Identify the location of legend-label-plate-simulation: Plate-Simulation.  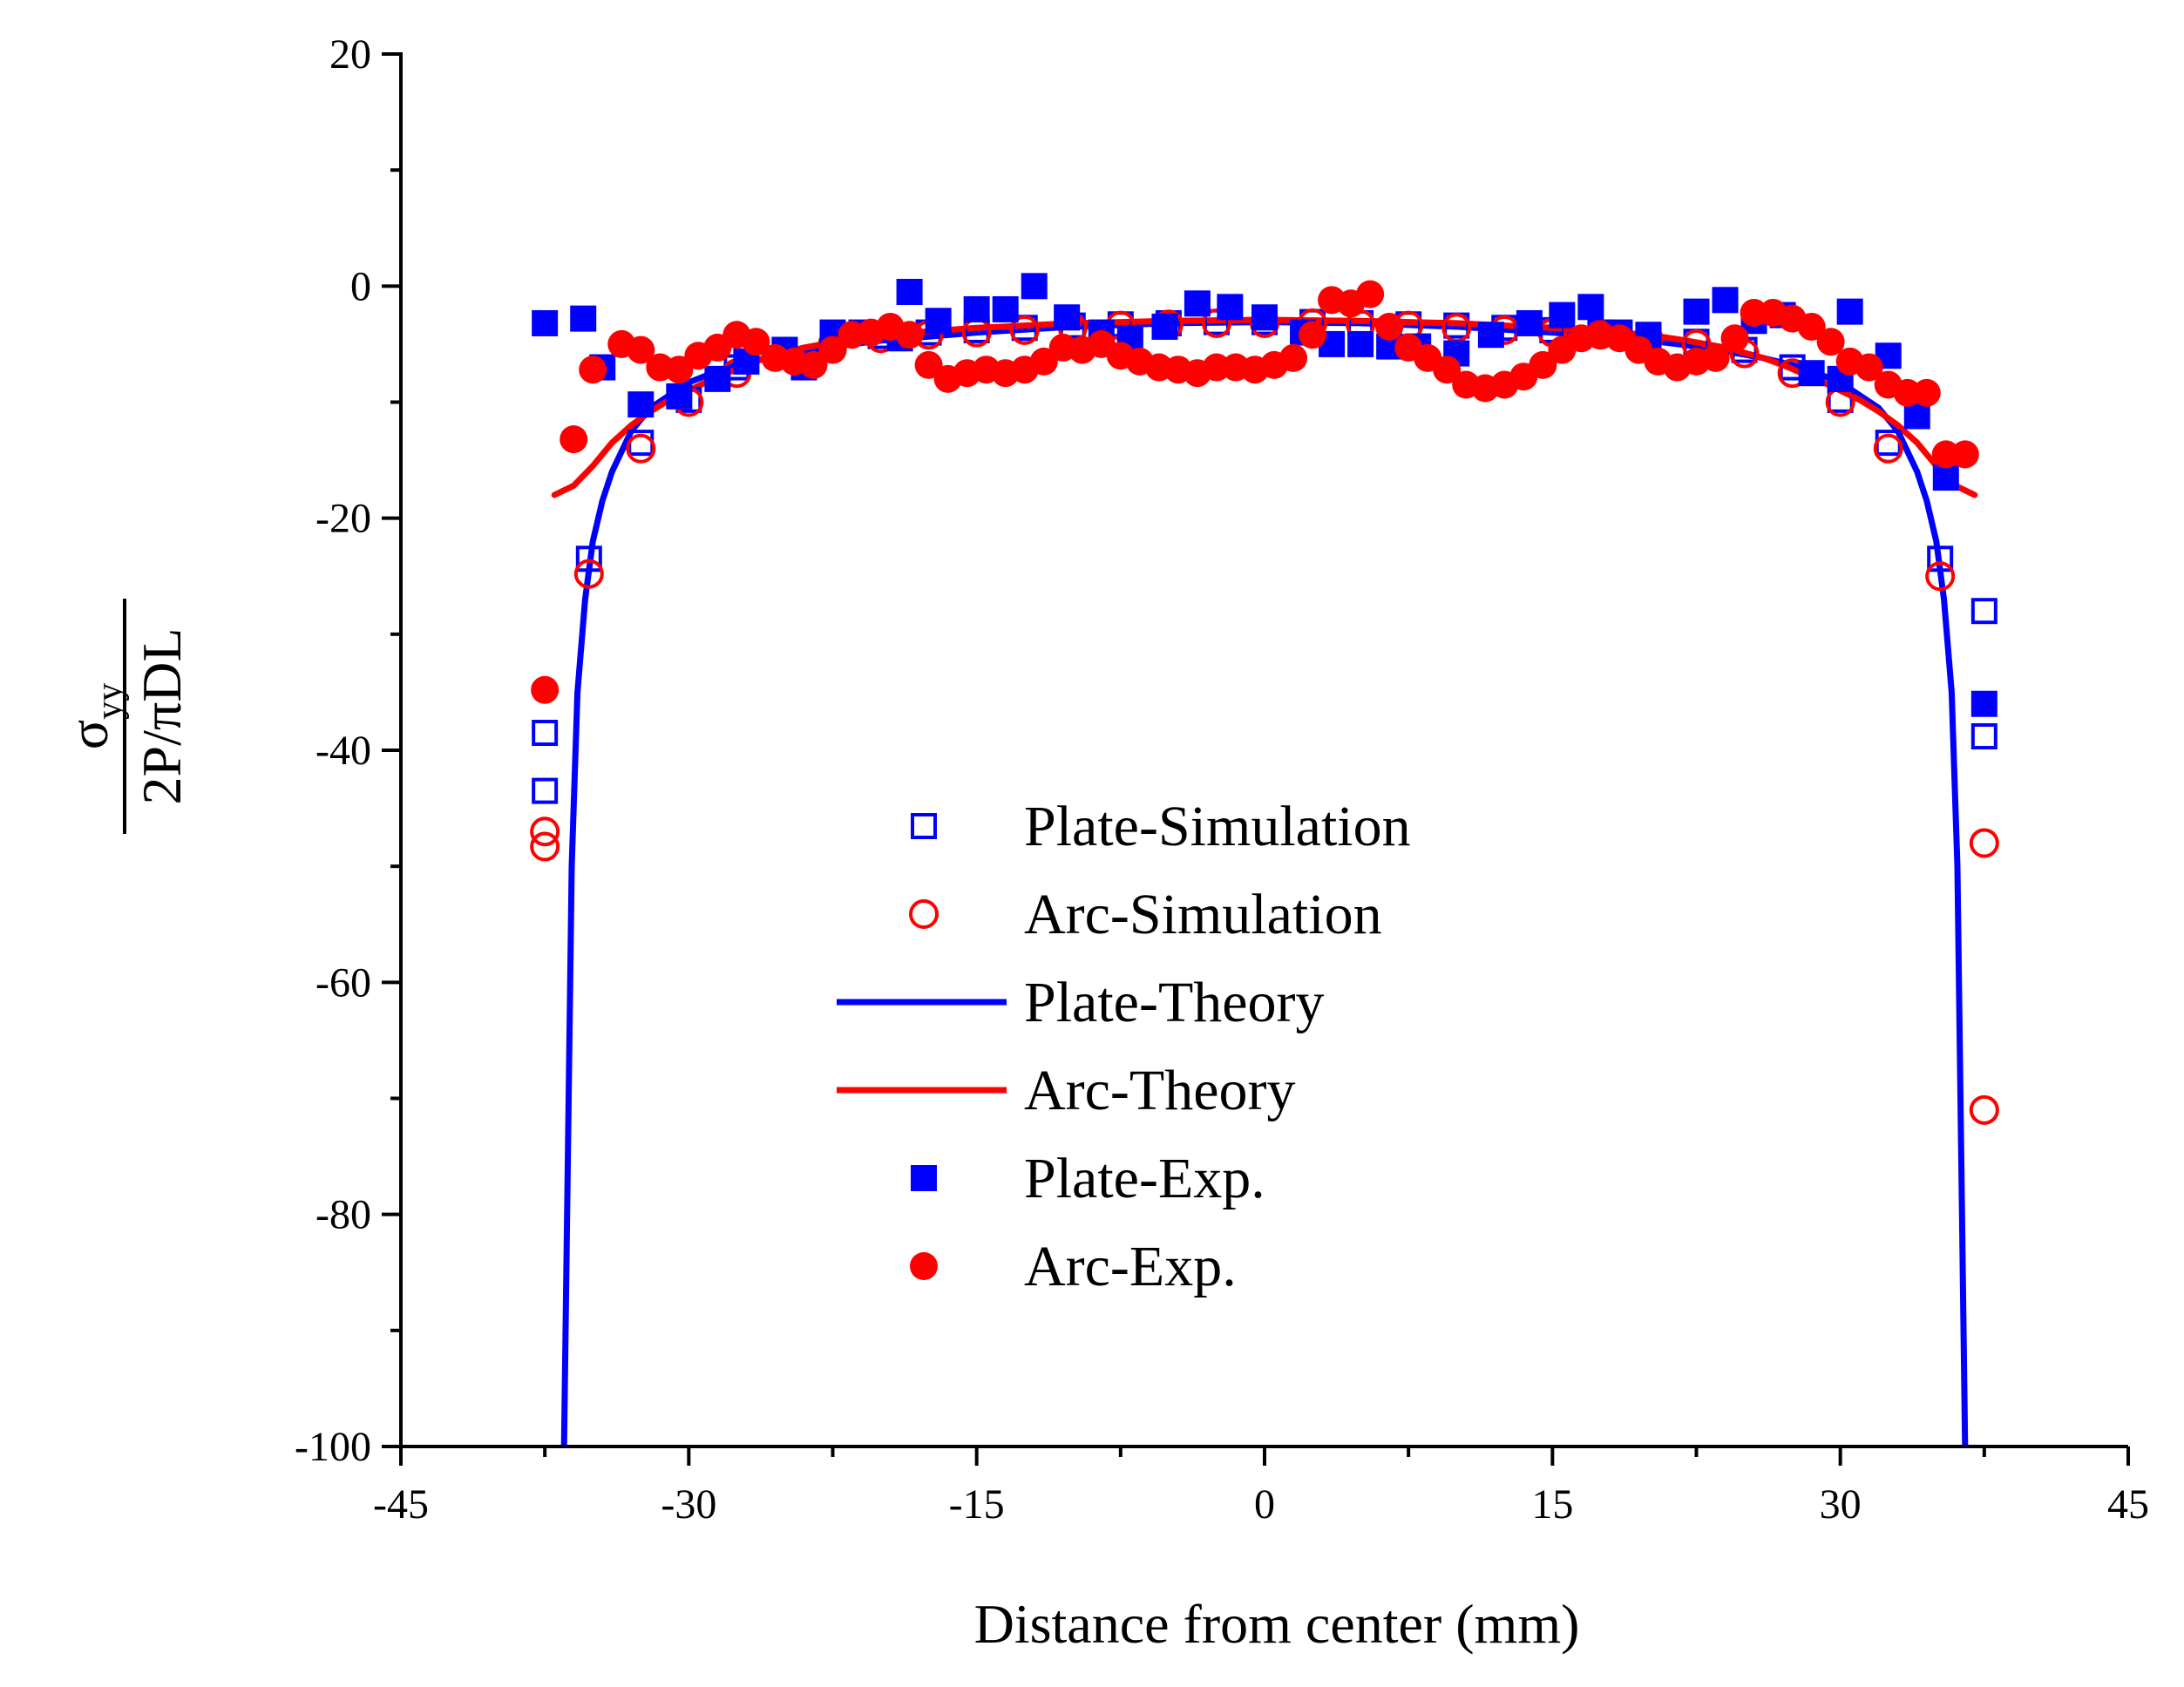
(1217, 826).